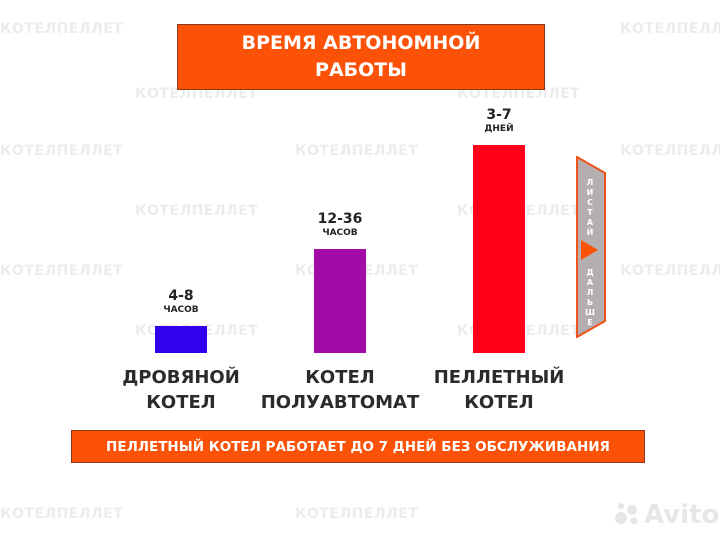  Describe the element at coordinates (340, 402) in the screenshot. I see `category-label-line: ПОЛУАВТОМАТ` at that location.